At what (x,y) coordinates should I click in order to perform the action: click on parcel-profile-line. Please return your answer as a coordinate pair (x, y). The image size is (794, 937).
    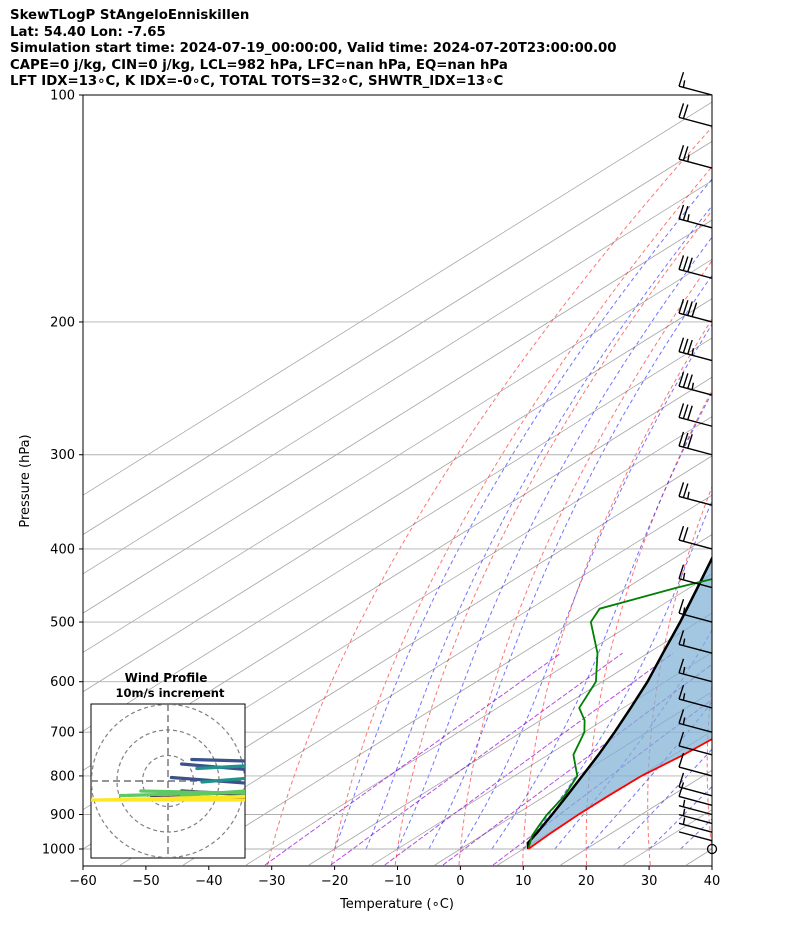
    Looking at the image, I should click on (619, 702).